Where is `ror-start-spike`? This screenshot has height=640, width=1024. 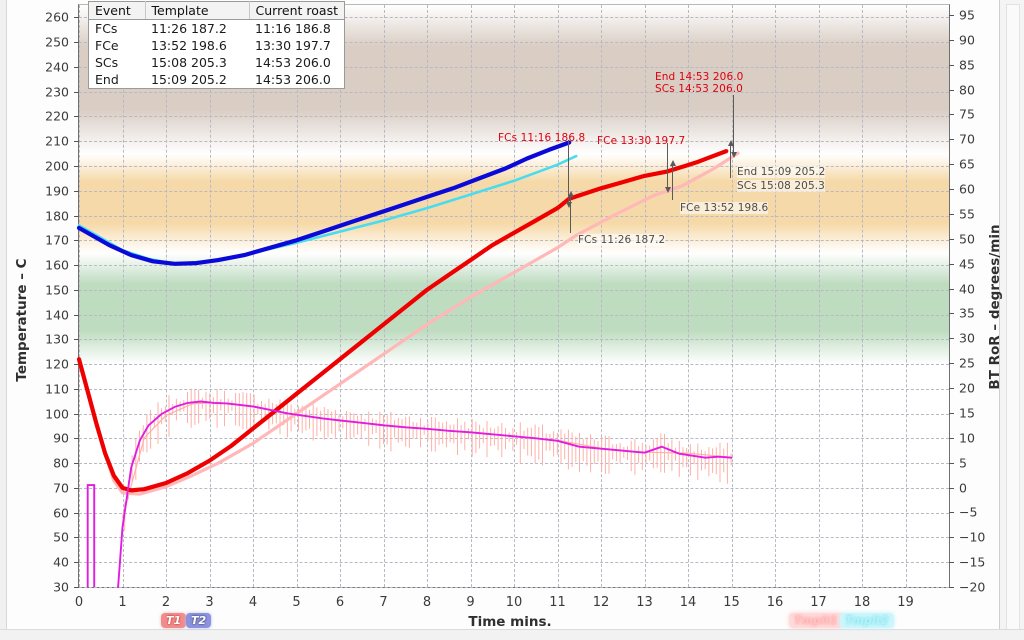 ror-start-spike is located at coordinates (91, 535).